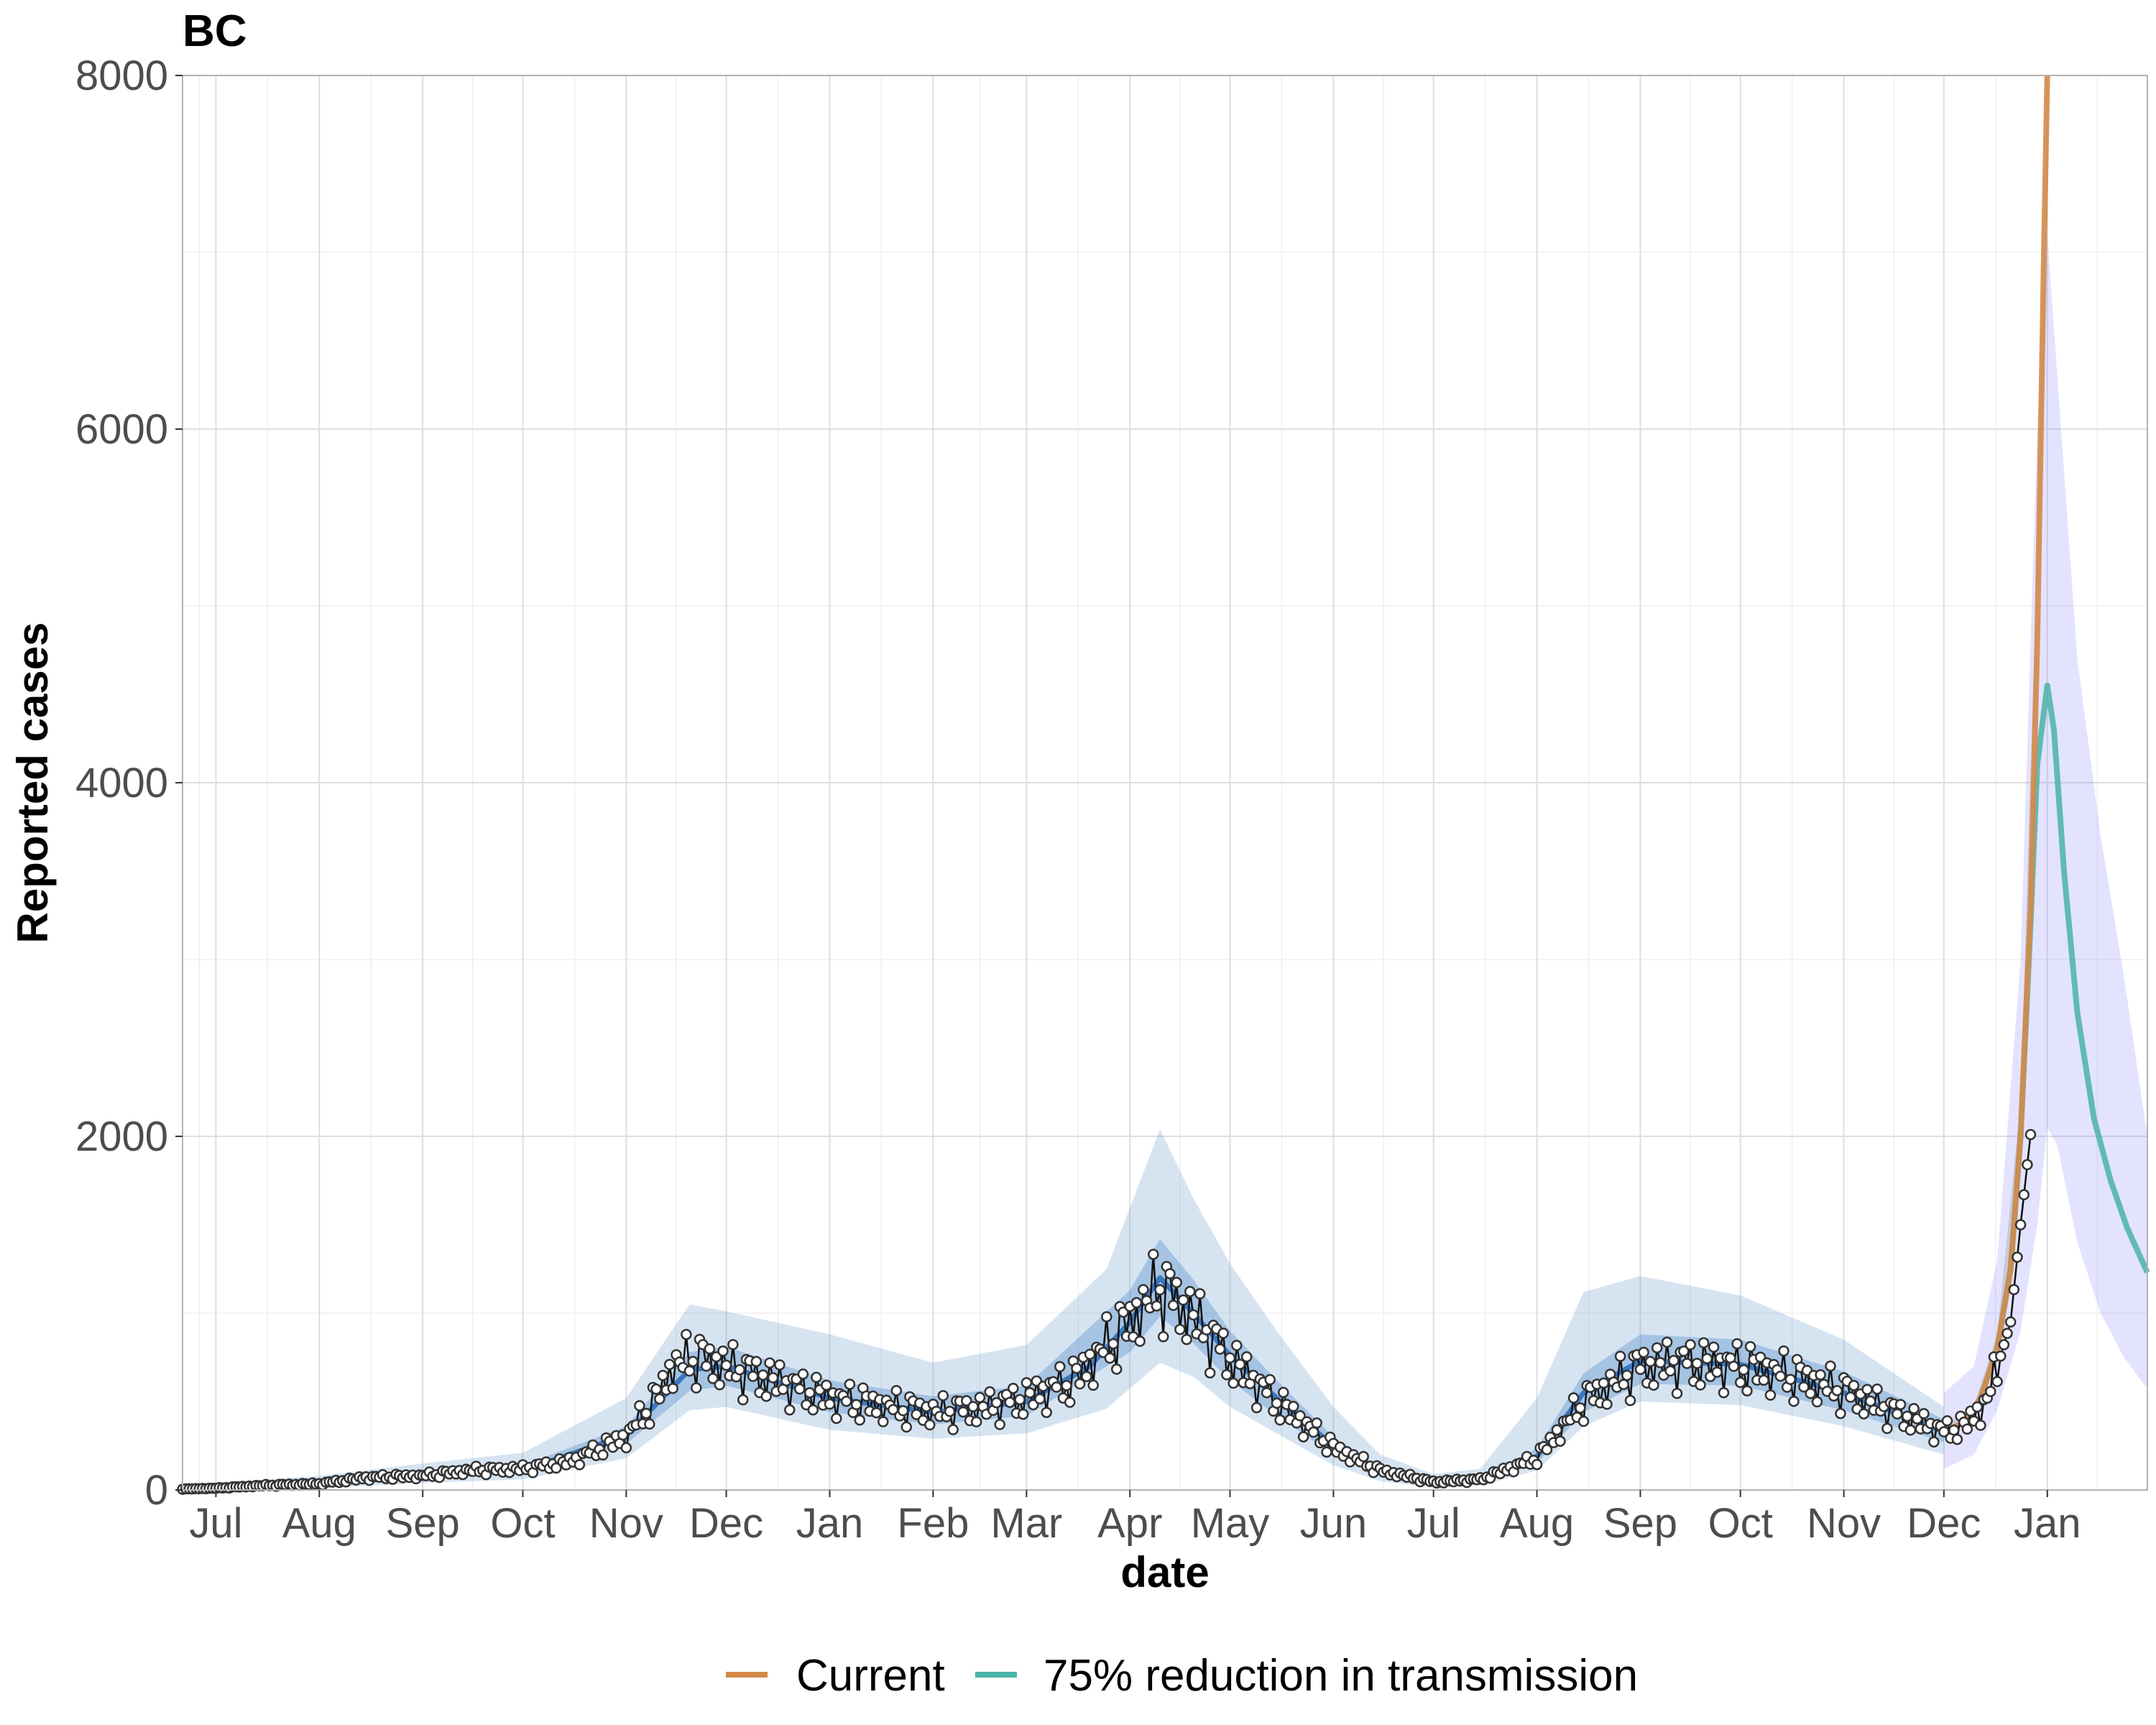 The height and width of the screenshot is (1725, 2156). What do you see at coordinates (157, 1490) in the screenshot?
I see `y-tick-label: 0` at bounding box center [157, 1490].